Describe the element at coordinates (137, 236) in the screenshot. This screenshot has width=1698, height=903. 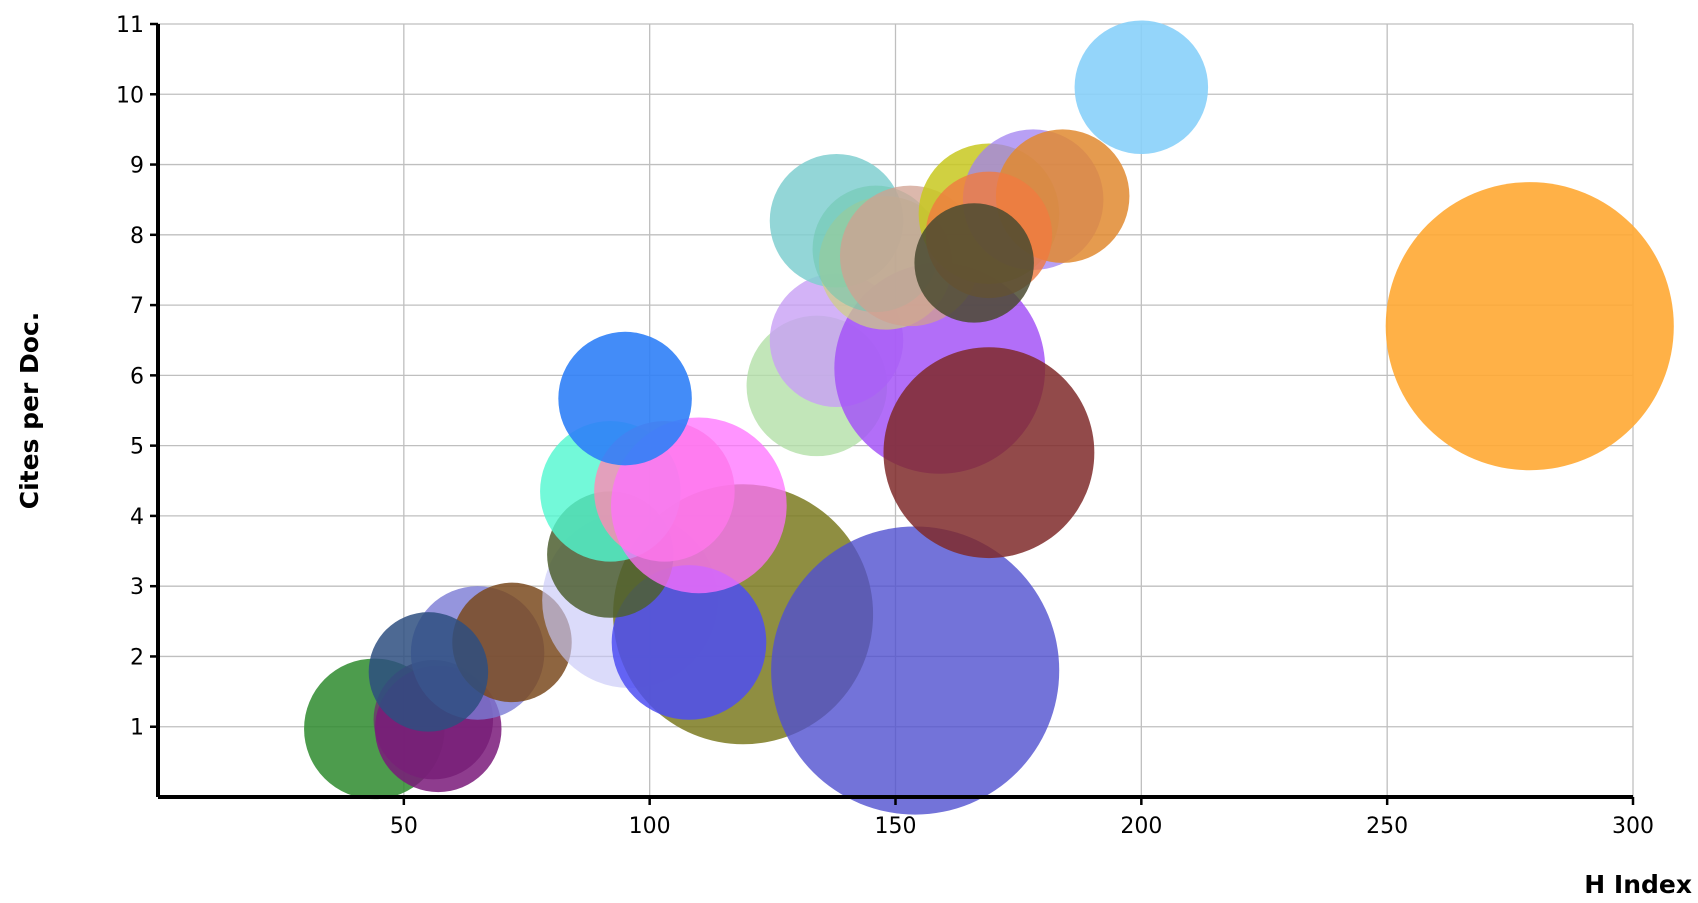
I see `y-tick-label: 8` at that location.